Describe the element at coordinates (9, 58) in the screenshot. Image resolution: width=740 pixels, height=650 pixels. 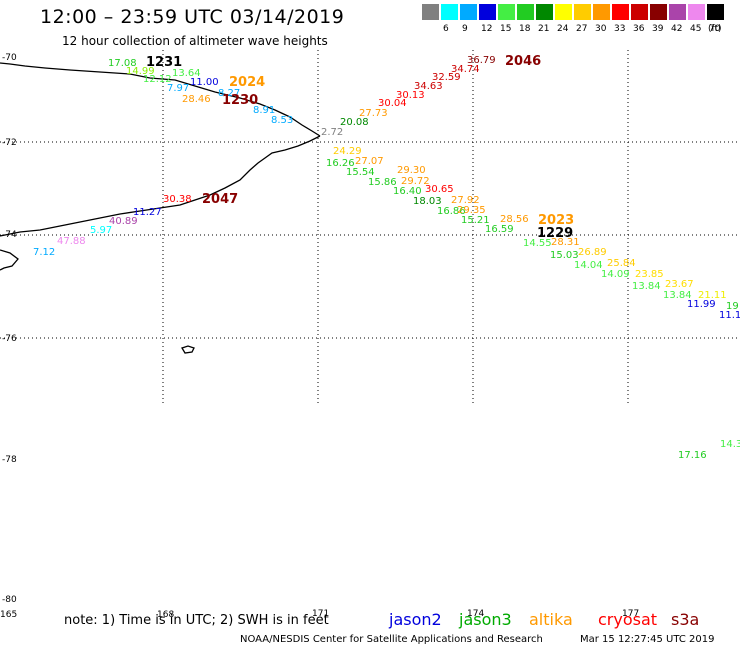
I see `latitude-label: -70` at that location.